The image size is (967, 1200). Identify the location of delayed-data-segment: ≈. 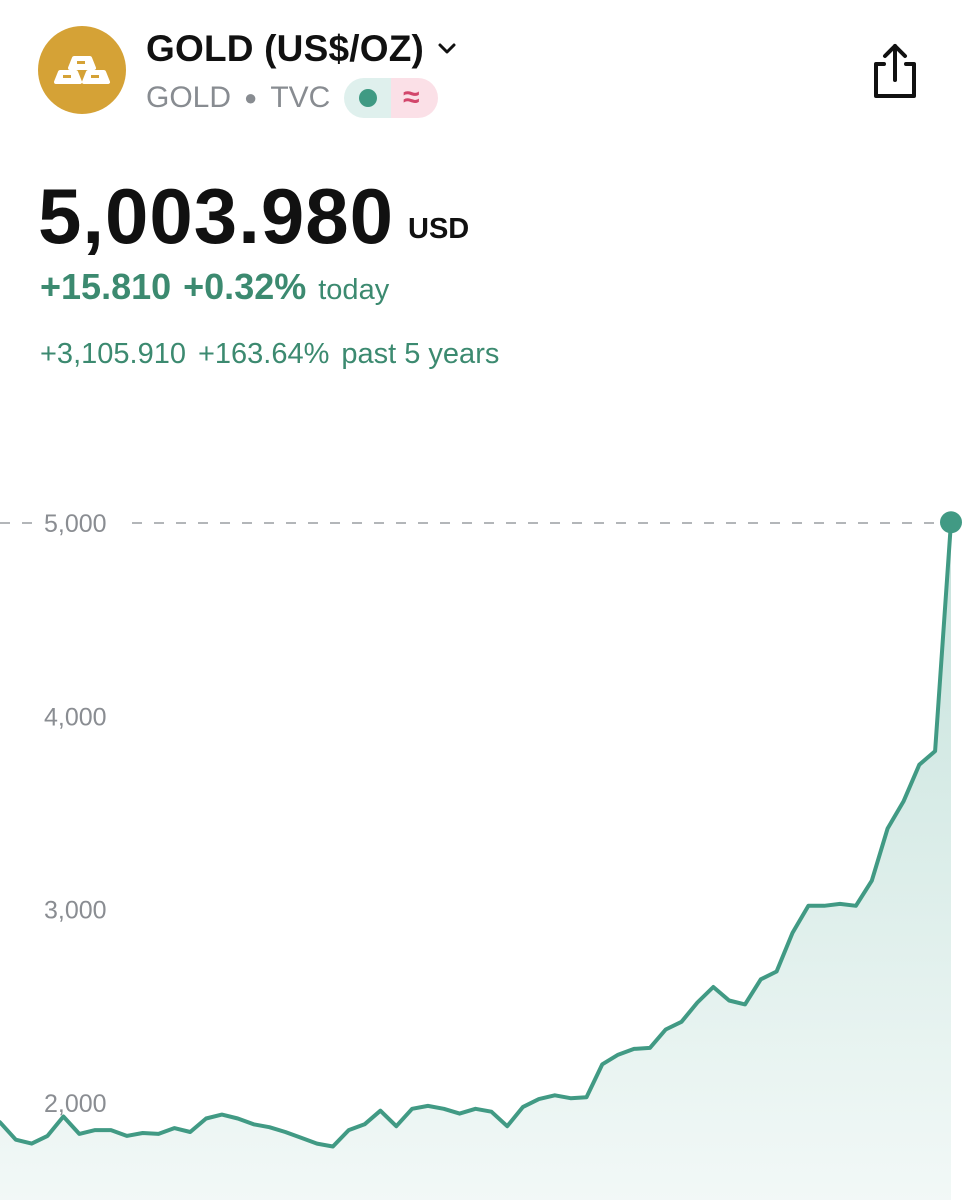
(415, 98).